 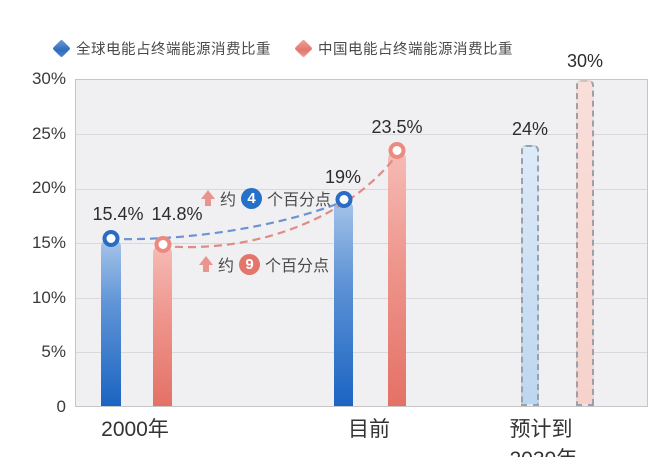 What do you see at coordinates (415, 50) in the screenshot?
I see `legend-label-china: 中国电能占终端能源消费比重` at bounding box center [415, 50].